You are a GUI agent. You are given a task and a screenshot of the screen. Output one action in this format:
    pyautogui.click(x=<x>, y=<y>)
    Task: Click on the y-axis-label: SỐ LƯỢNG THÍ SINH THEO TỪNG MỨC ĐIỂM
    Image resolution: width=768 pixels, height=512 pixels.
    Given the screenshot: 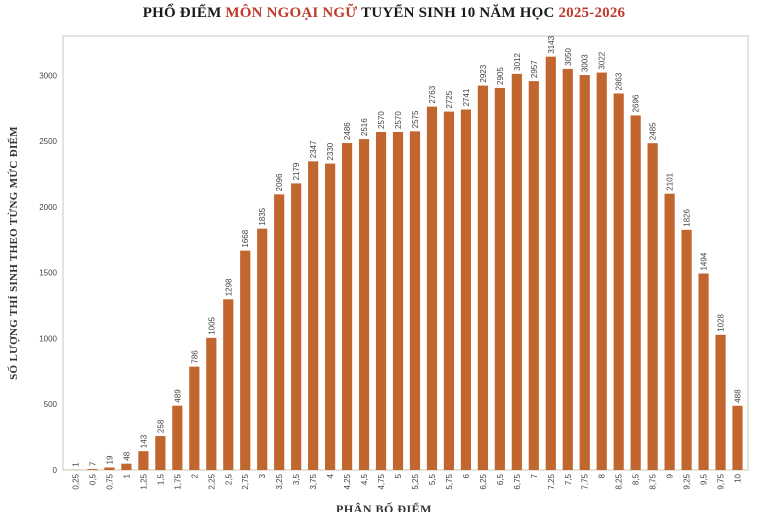 What is the action you would take?
    pyautogui.click(x=14, y=253)
    